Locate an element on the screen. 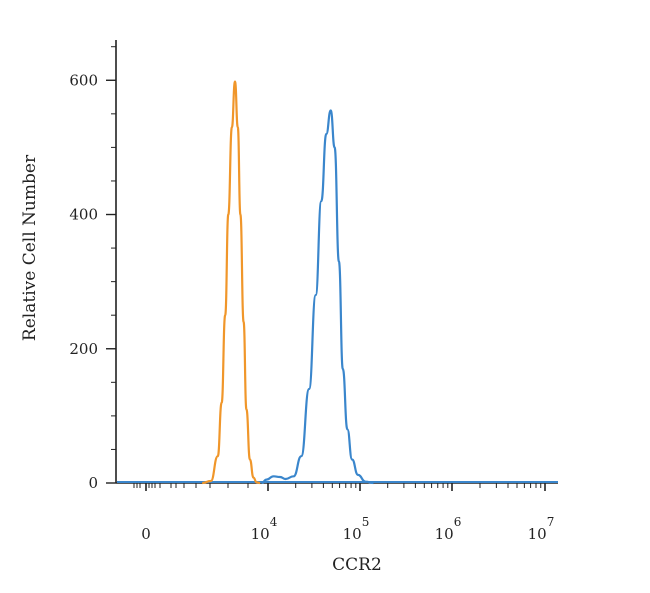 The image size is (650, 593). x-tick-label-exponent: 5 is located at coordinates (366, 522).